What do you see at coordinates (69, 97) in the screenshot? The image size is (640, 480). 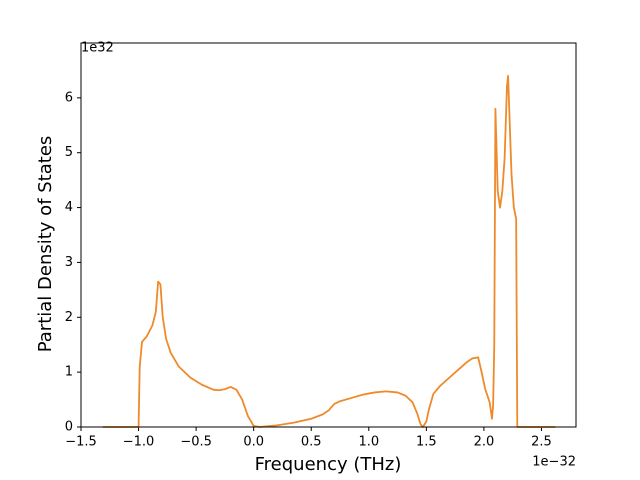 I see `y-tick-label: 6` at bounding box center [69, 97].